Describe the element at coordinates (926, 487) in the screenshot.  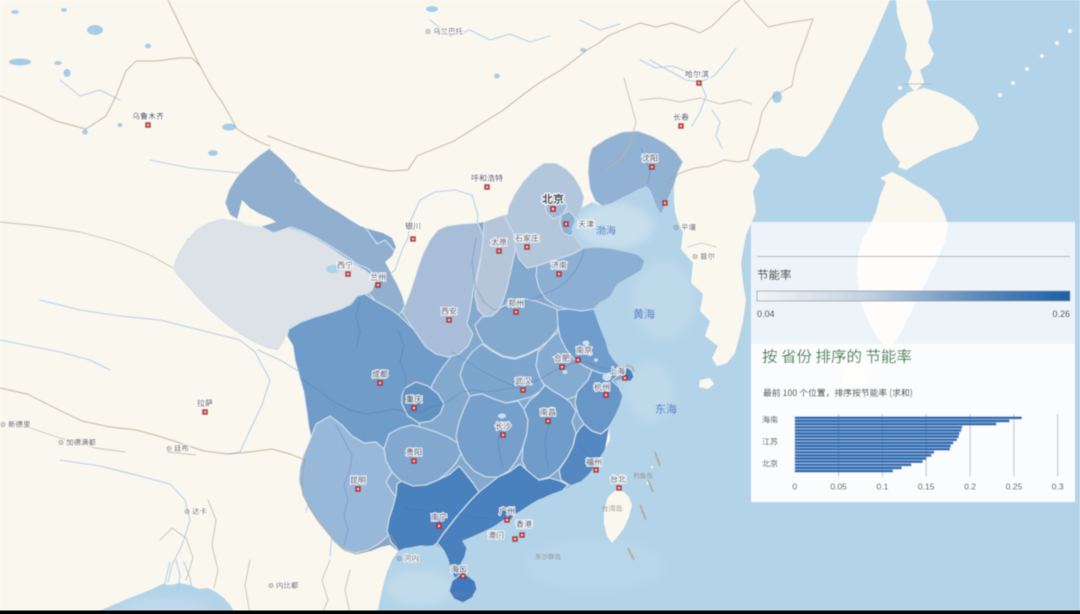
I see `svg-text: 0.15` at that location.